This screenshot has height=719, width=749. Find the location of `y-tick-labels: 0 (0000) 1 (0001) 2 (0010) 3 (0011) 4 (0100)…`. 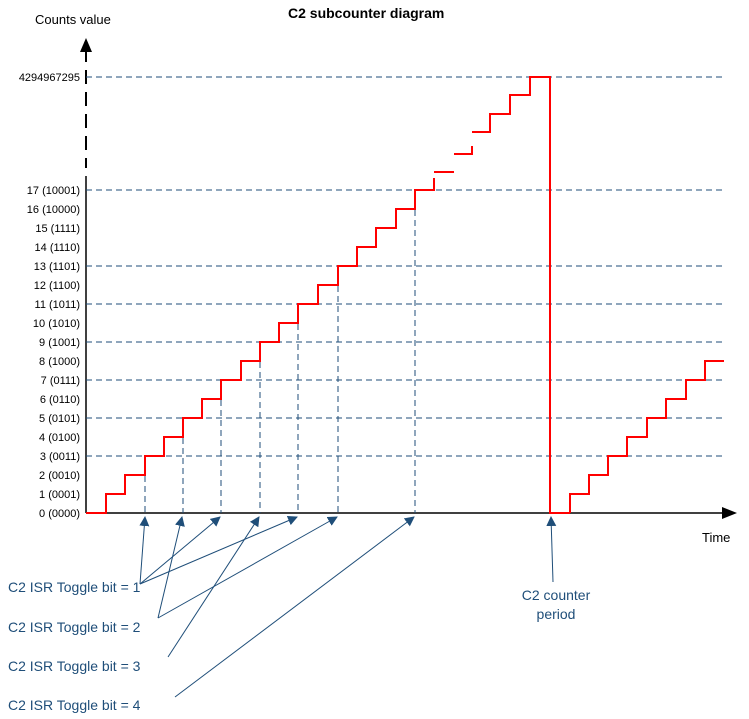

y-tick-labels: 0 (0000) 1 (0001) 2 (0010) 3 (0011) 4 (0100)… is located at coordinates (53, 352).